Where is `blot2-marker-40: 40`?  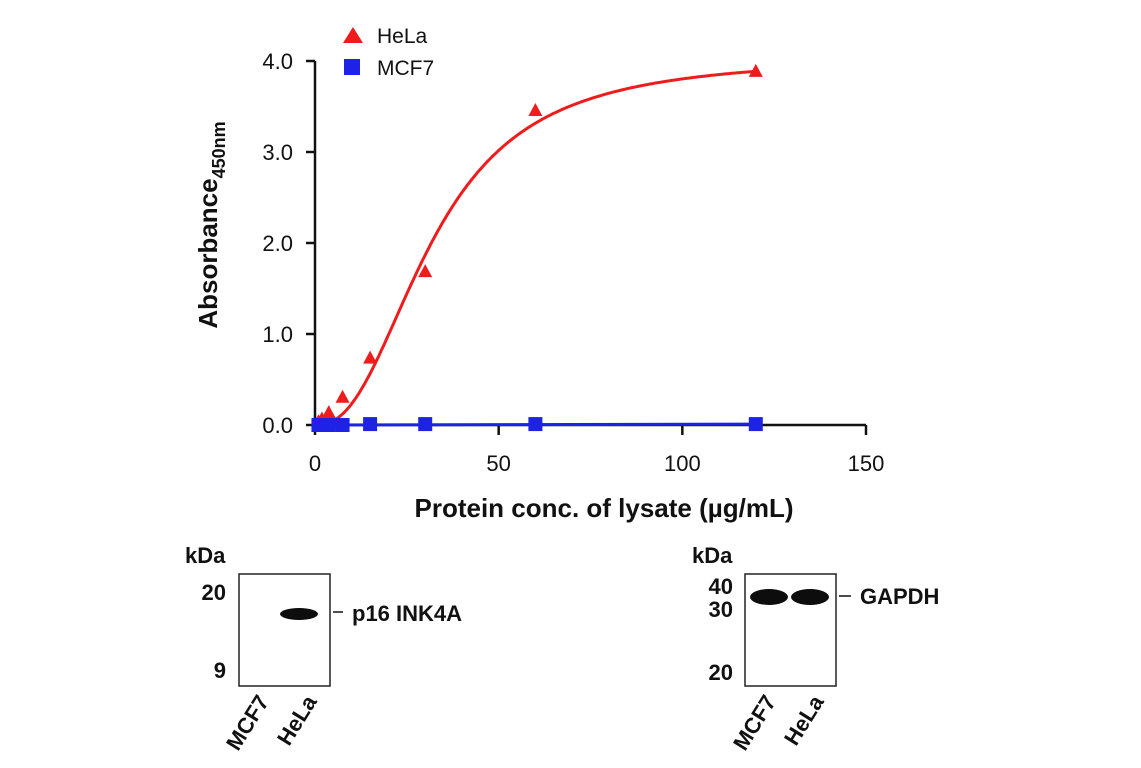
blot2-marker-40: 40 is located at coordinates (721, 586).